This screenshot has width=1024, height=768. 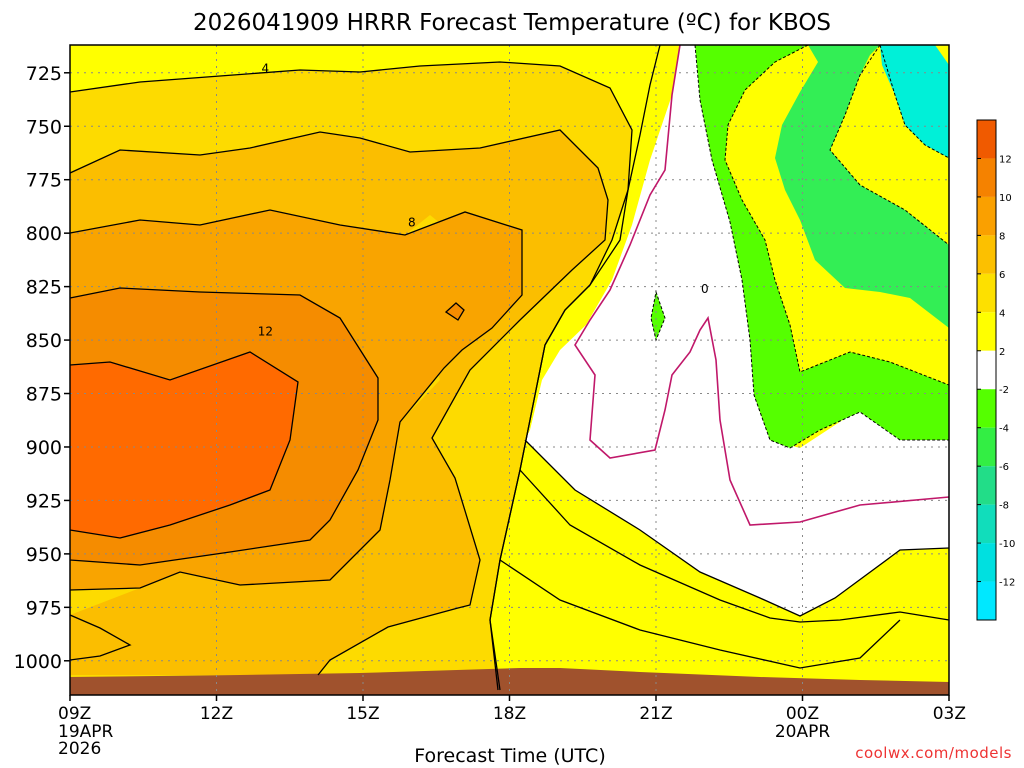 I want to click on colorbar-label--10: -10, so click(x=1007, y=544).